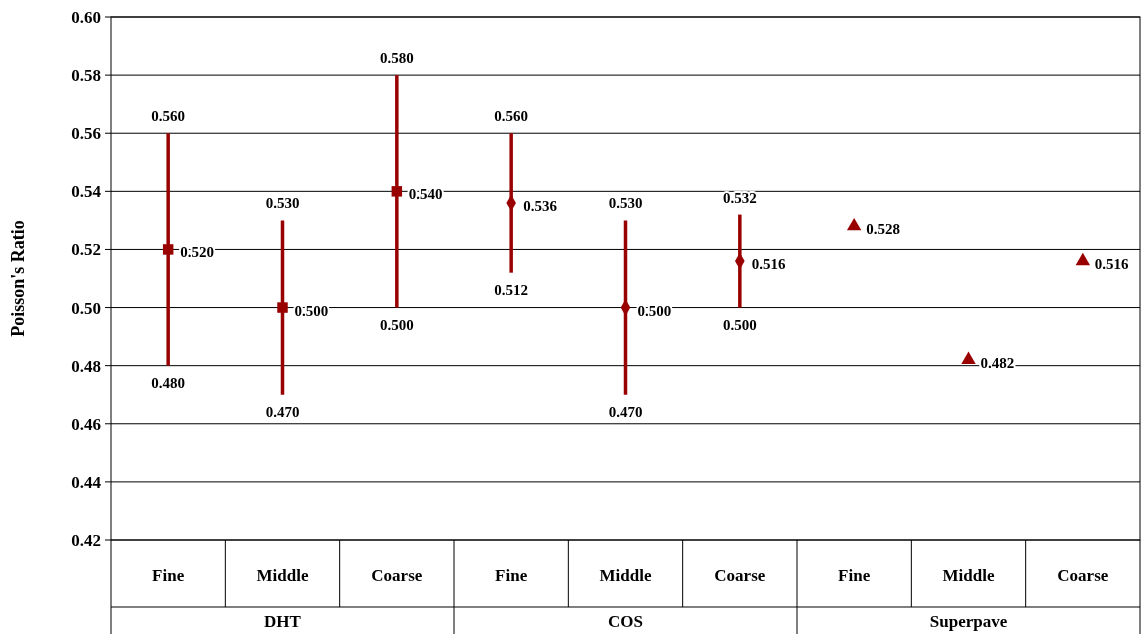 The image size is (1144, 634). Describe the element at coordinates (18, 278) in the screenshot. I see `y-axis-title: Poisson's Ratio` at that location.